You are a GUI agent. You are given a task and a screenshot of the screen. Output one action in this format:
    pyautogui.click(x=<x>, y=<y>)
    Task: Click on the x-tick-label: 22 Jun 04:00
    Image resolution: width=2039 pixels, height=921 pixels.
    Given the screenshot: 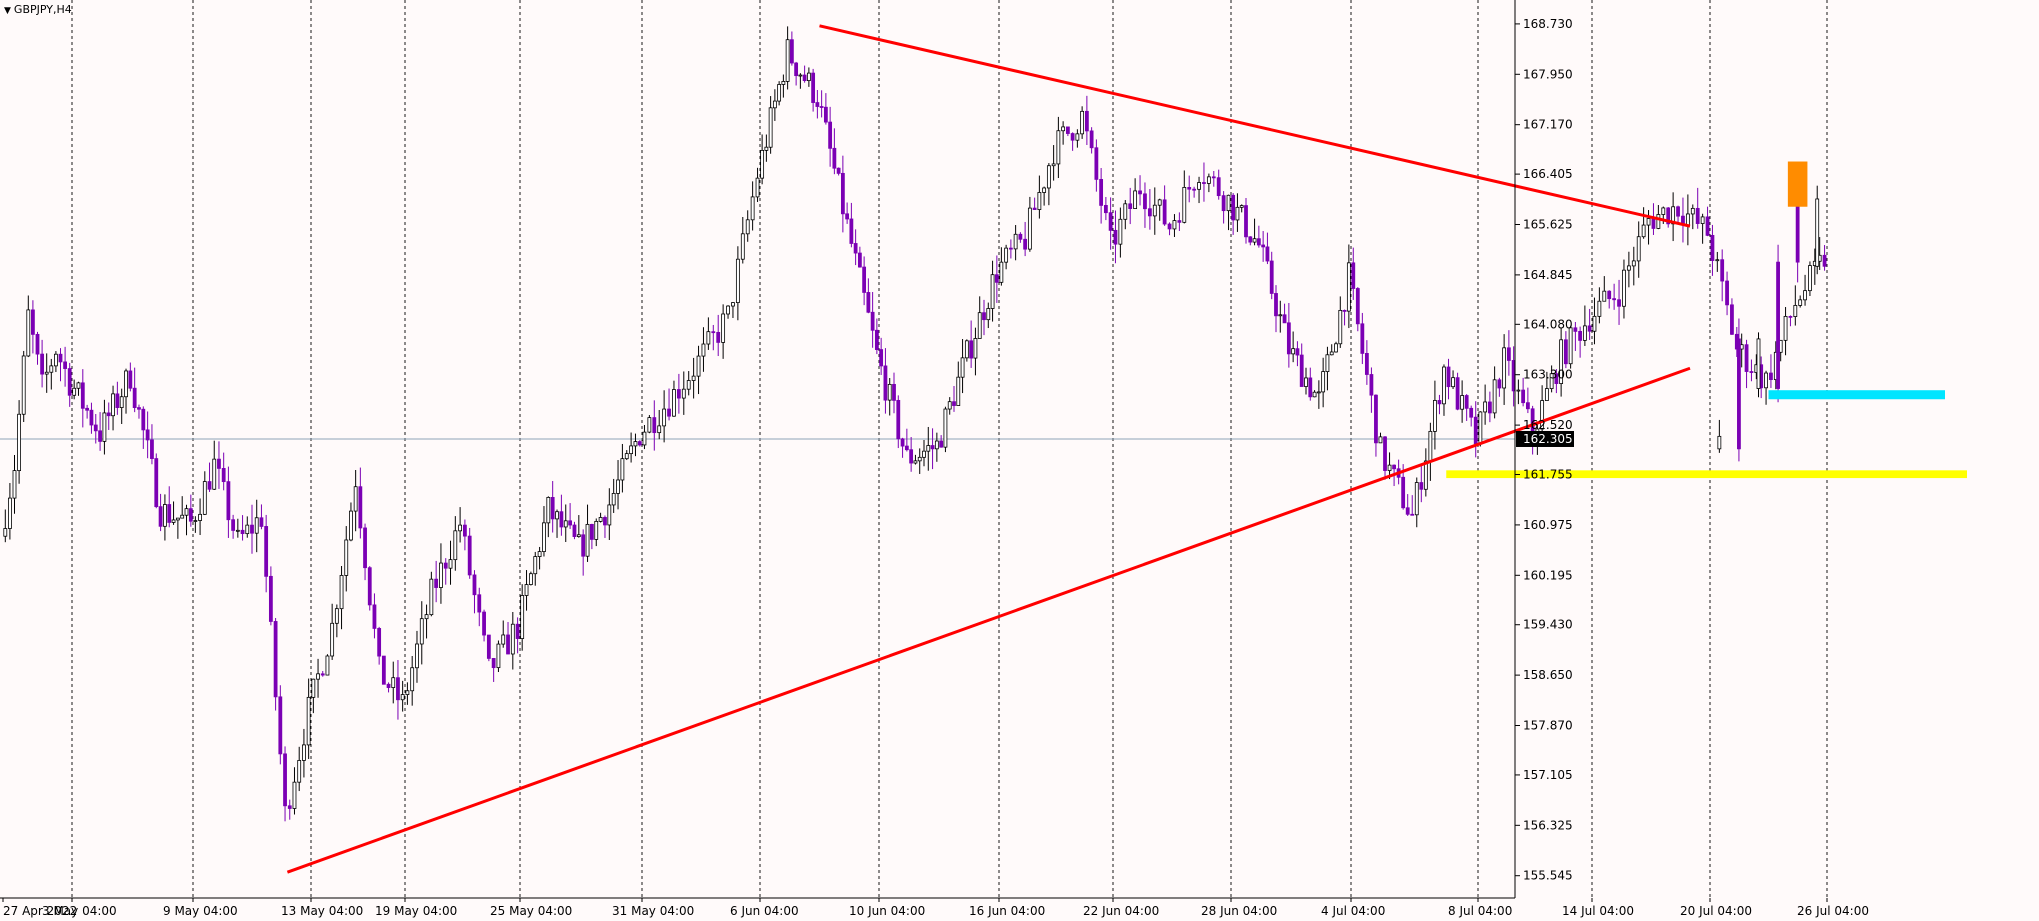 What is the action you would take?
    pyautogui.click(x=1121, y=911)
    